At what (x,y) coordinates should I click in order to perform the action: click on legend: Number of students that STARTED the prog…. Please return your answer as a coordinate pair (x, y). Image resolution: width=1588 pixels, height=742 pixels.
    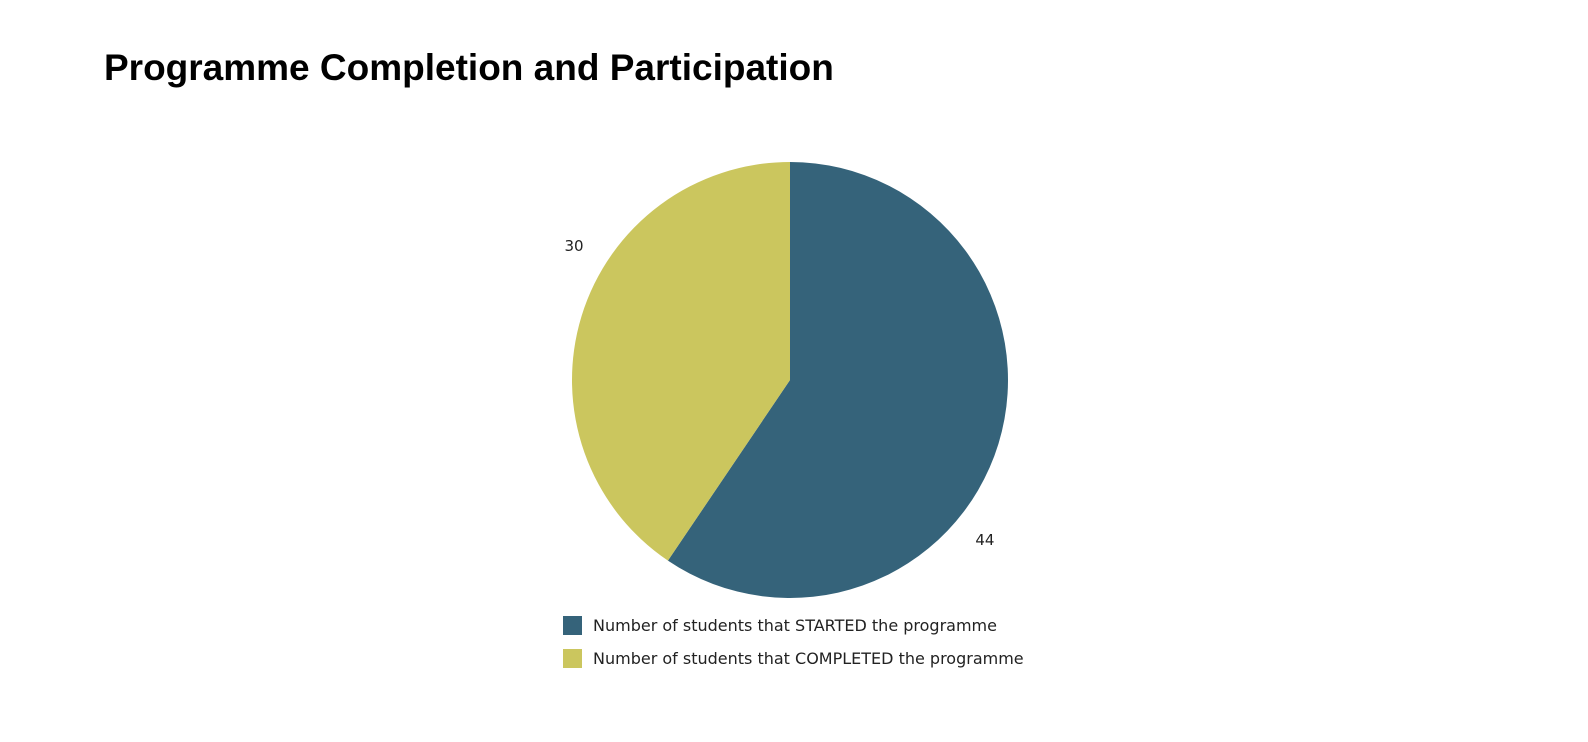
    Looking at the image, I should click on (793, 642).